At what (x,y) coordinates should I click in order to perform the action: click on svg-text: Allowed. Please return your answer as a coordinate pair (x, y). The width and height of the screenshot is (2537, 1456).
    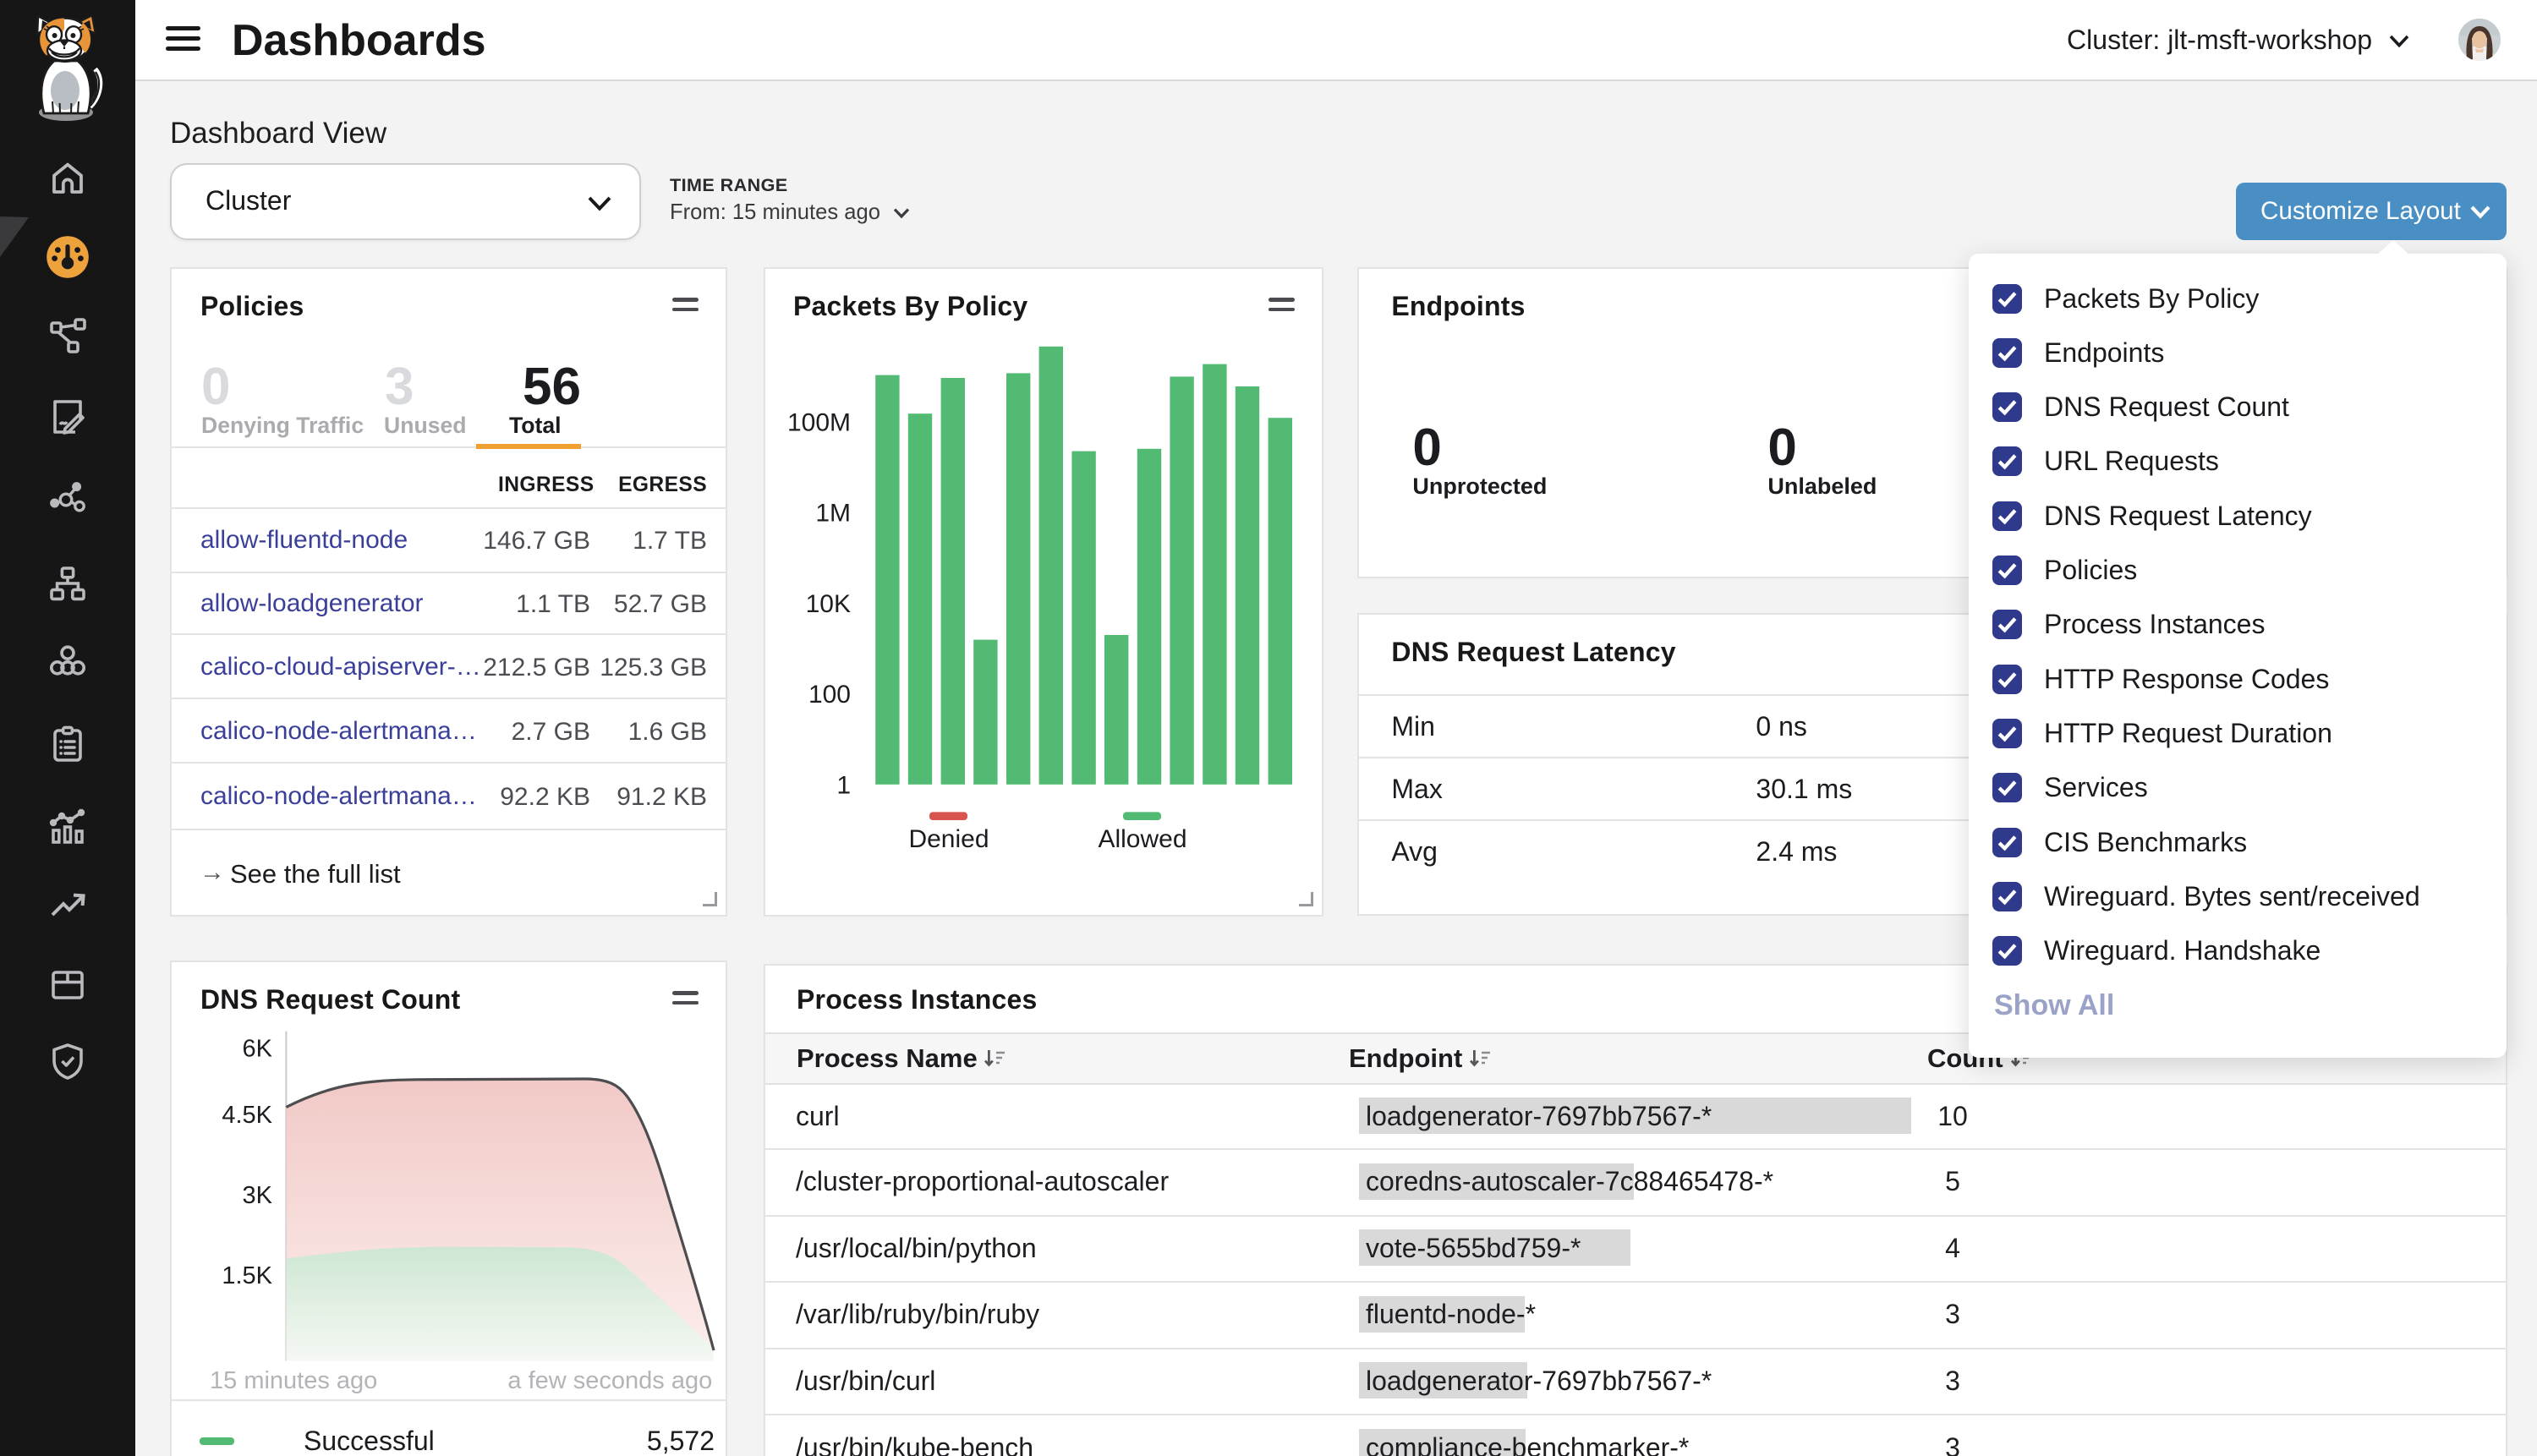
    Looking at the image, I should click on (1142, 839).